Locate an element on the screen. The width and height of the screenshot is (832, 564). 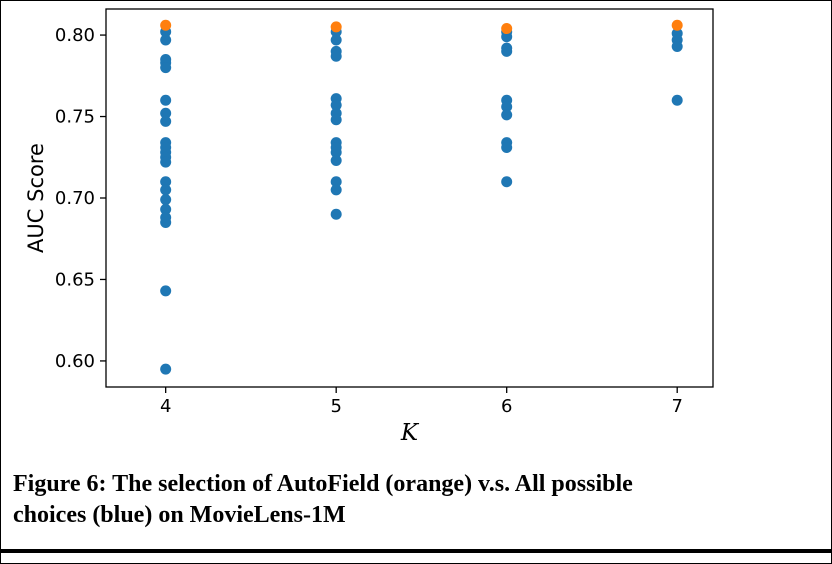
caption-line-2: choices (blue) on MovieLens-1M is located at coordinates (179, 514).